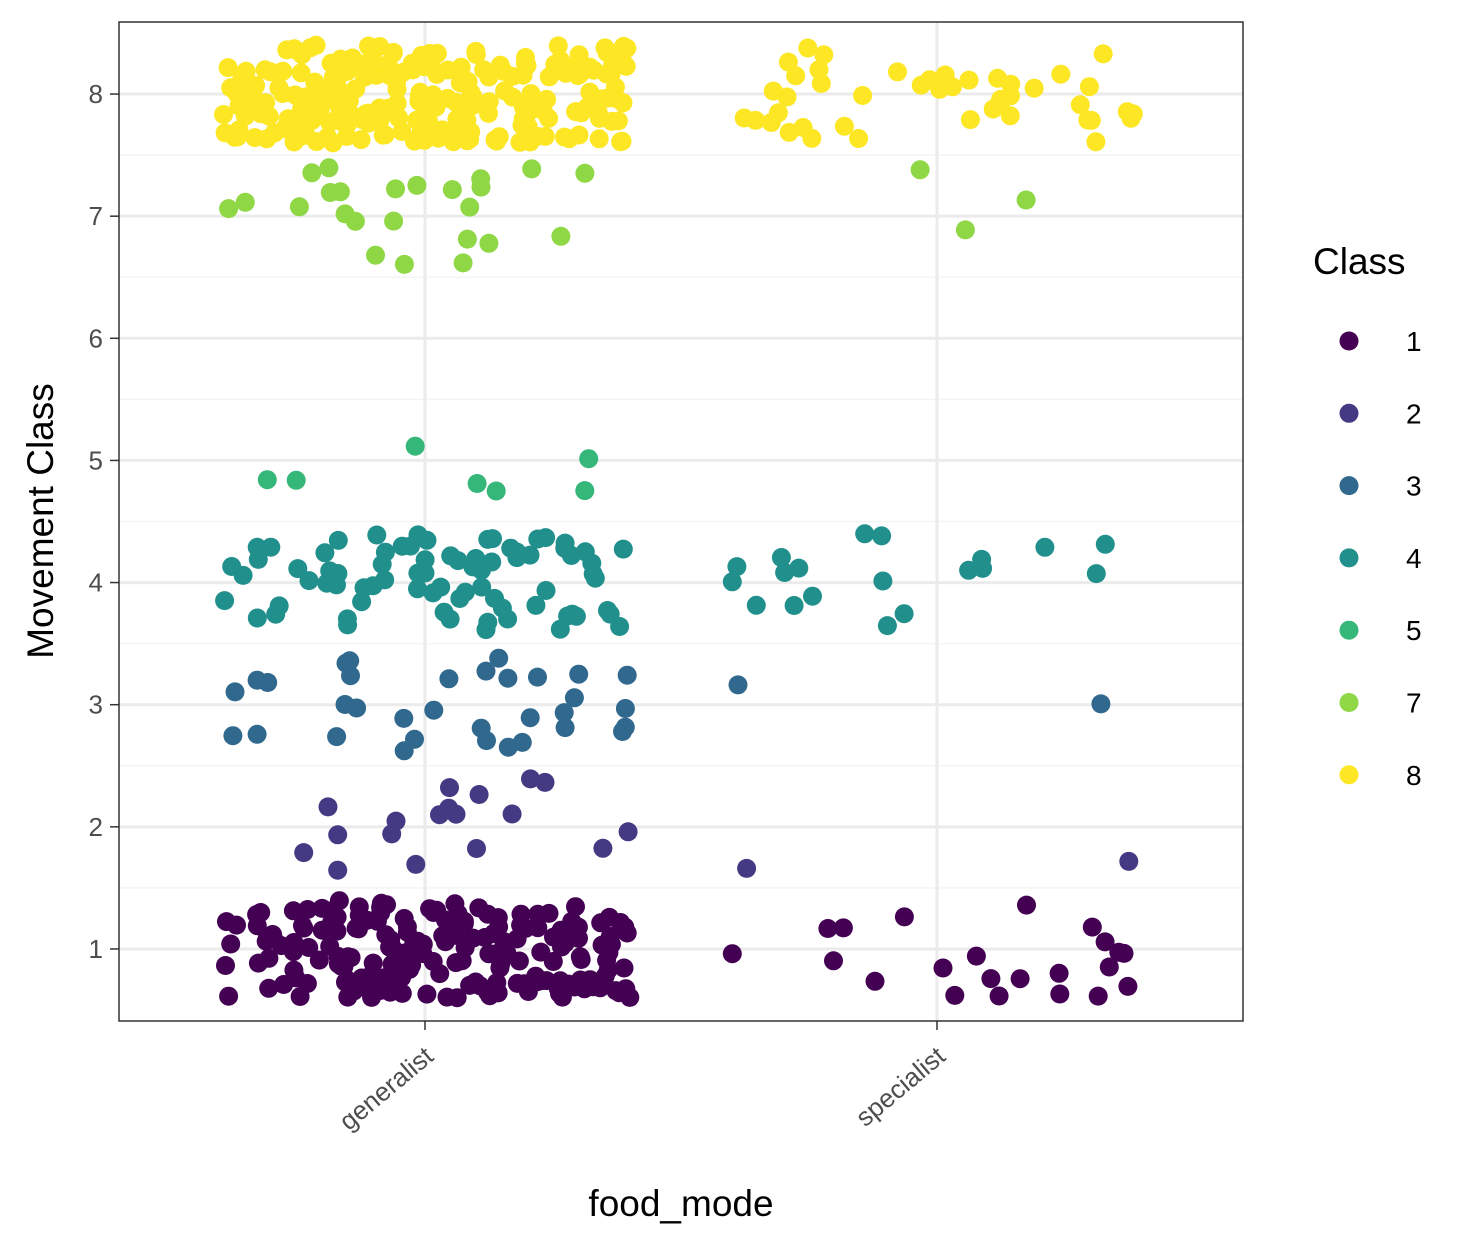 Image resolution: width=1474 pixels, height=1249 pixels. I want to click on point-class-2-specialist, so click(1129, 861).